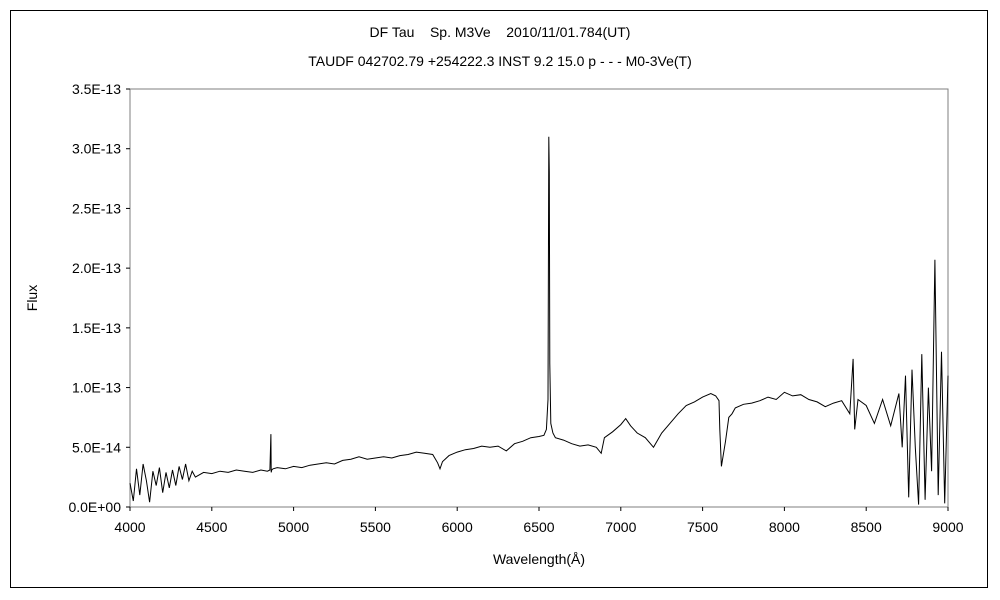 Image resolution: width=1000 pixels, height=600 pixels. Describe the element at coordinates (457, 527) in the screenshot. I see `x-tick-label: 6000` at that location.